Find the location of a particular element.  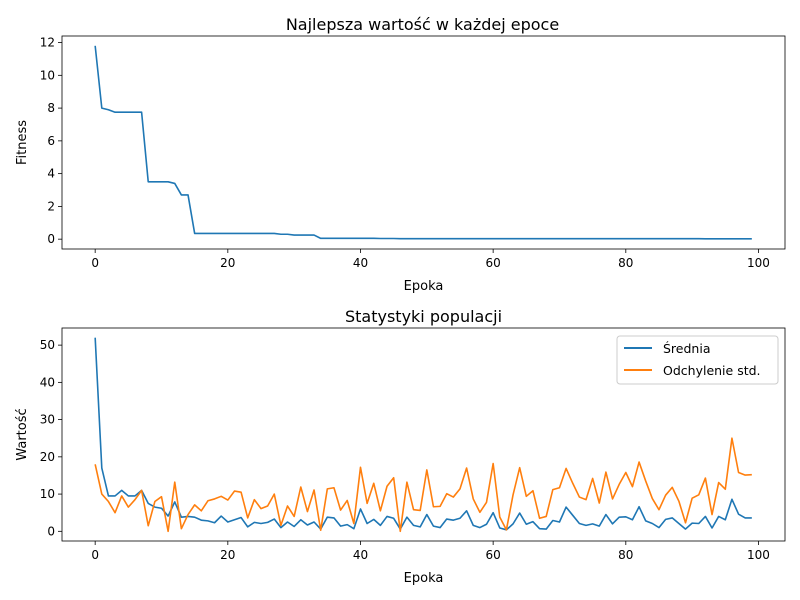

y-tick: 12 is located at coordinates (51, 43).